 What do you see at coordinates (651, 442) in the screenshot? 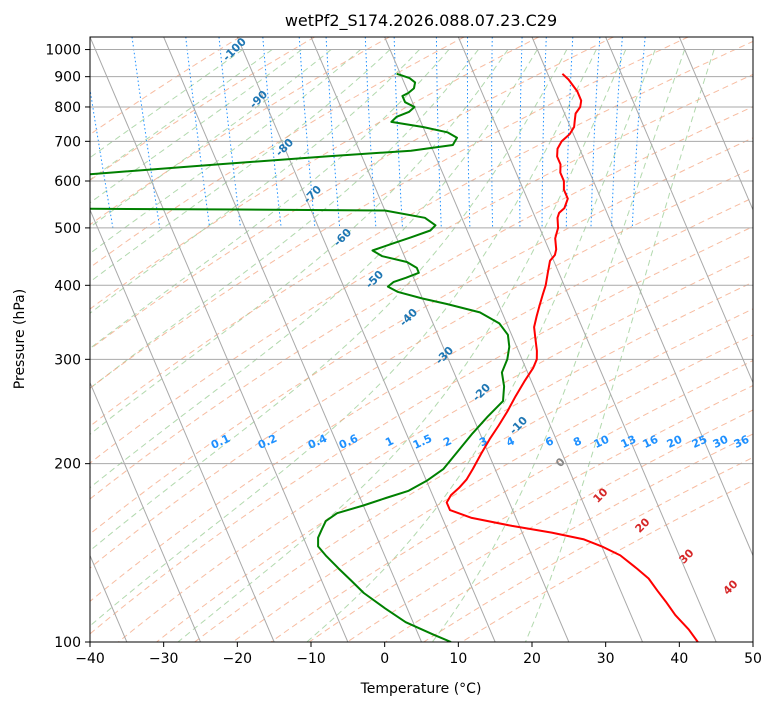
I see `mixing-ratio-label: 16` at bounding box center [651, 442].